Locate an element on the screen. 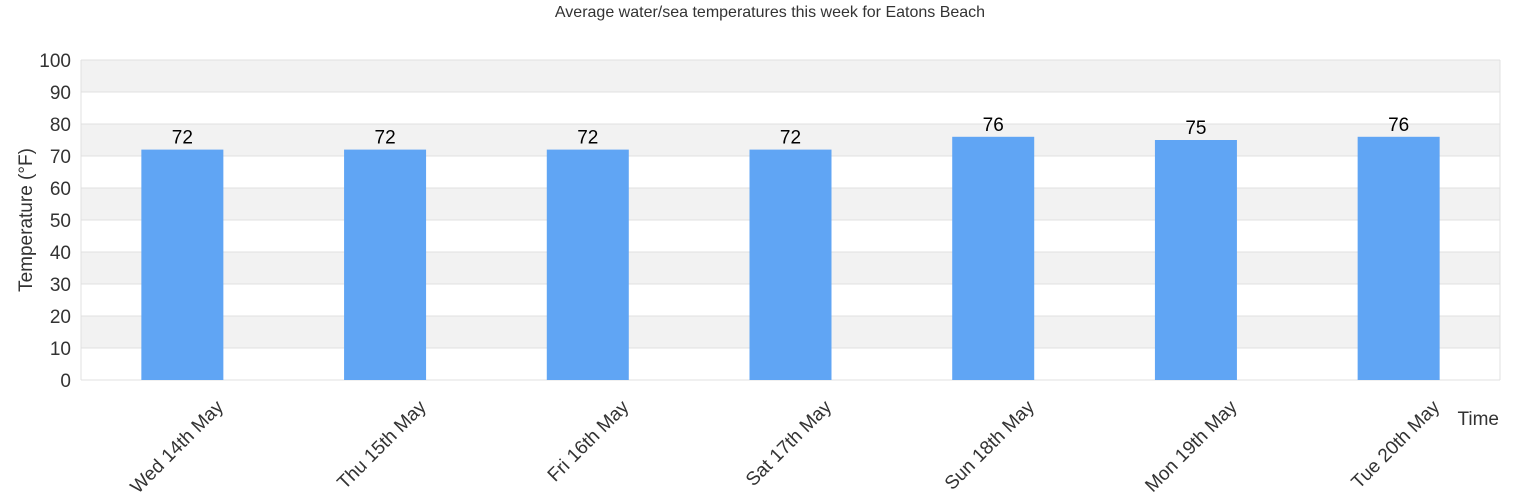 Image resolution: width=1540 pixels, height=500 pixels. x-axis-title: Time is located at coordinates (1478, 419).